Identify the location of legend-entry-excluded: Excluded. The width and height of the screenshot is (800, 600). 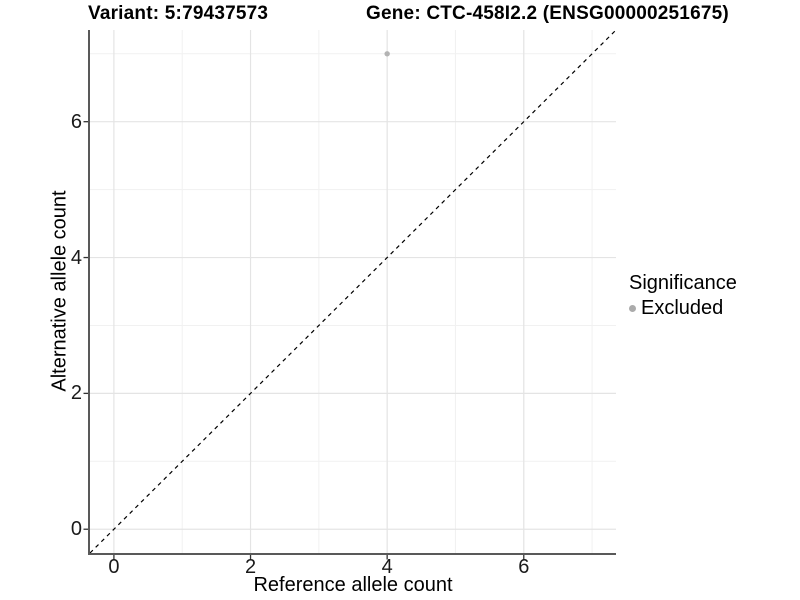
(683, 308).